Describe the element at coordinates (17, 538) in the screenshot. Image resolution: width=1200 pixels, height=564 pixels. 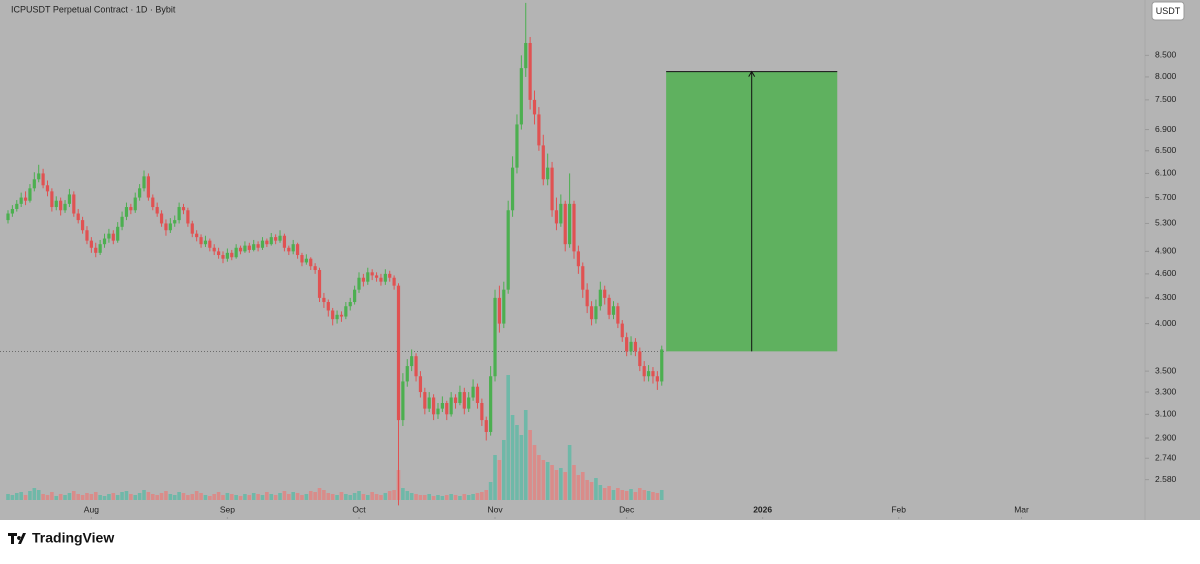
I see `brand-logo` at that location.